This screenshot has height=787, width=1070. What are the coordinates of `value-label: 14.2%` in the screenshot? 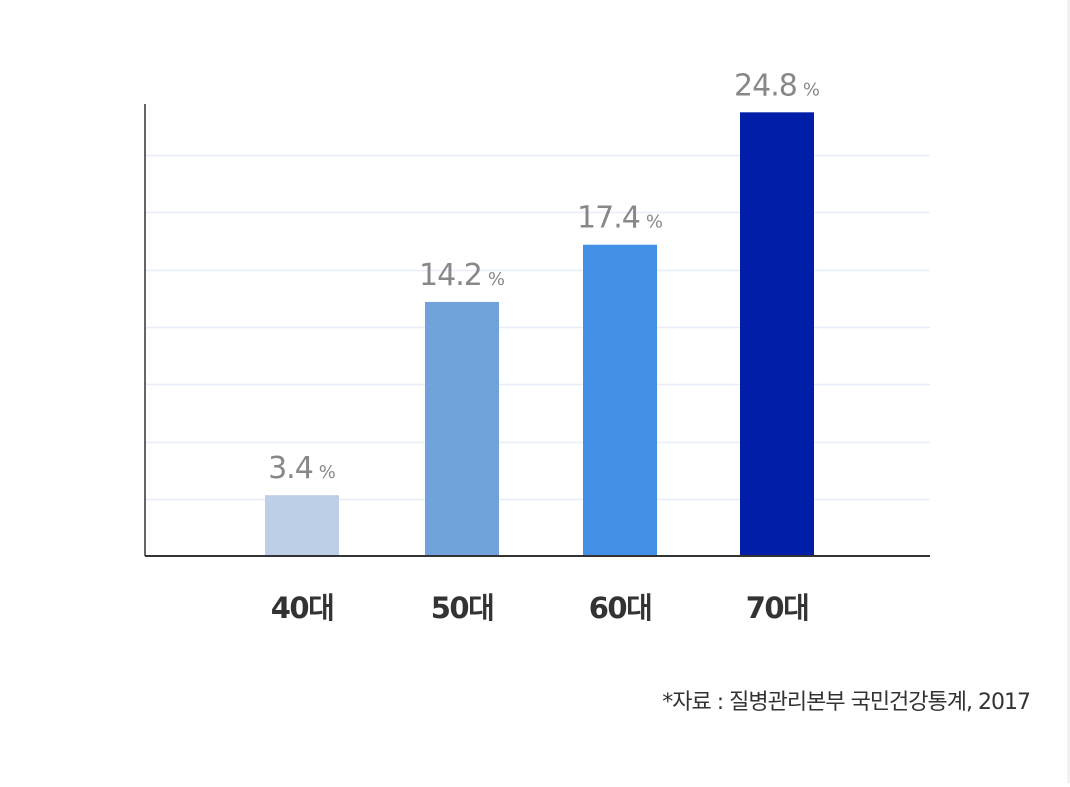 It's located at (462, 275).